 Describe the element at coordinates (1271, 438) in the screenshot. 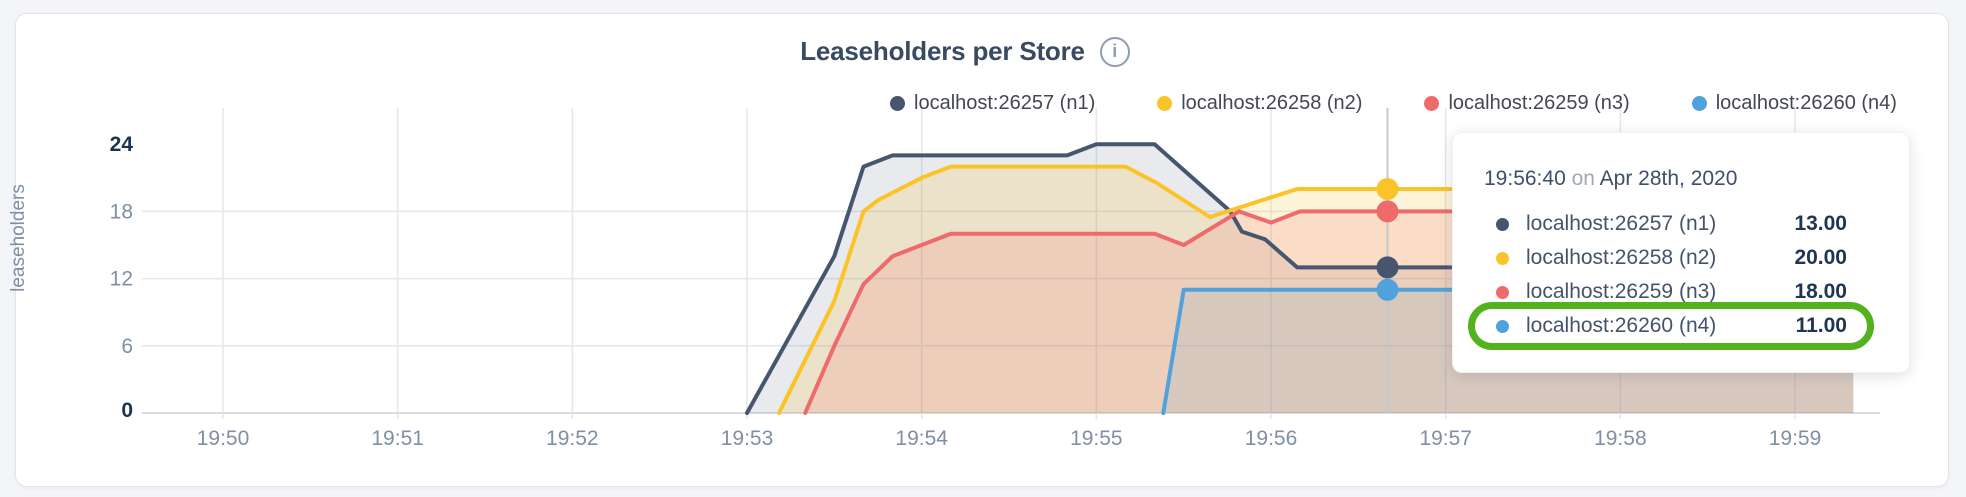

I see `x-tick-label: 19:56` at that location.